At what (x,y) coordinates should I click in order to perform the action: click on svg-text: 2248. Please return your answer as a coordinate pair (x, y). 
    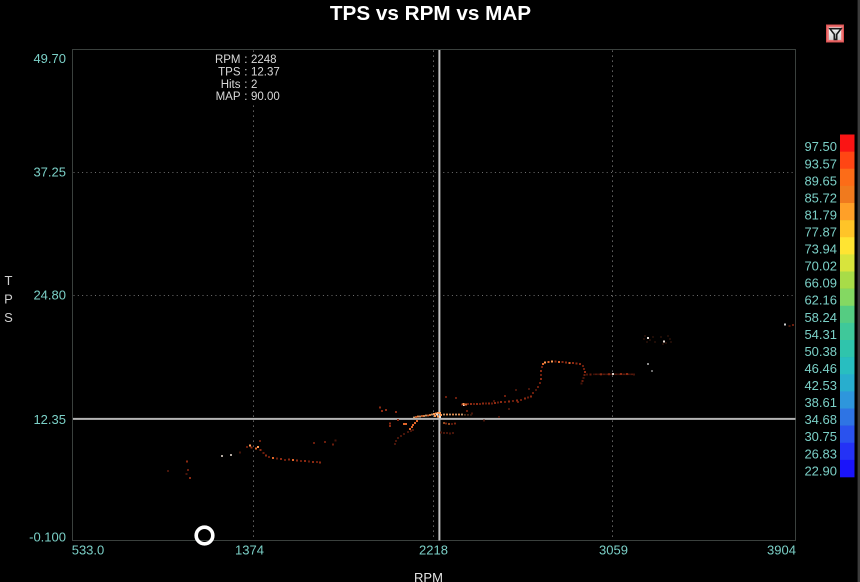
    Looking at the image, I should click on (264, 60).